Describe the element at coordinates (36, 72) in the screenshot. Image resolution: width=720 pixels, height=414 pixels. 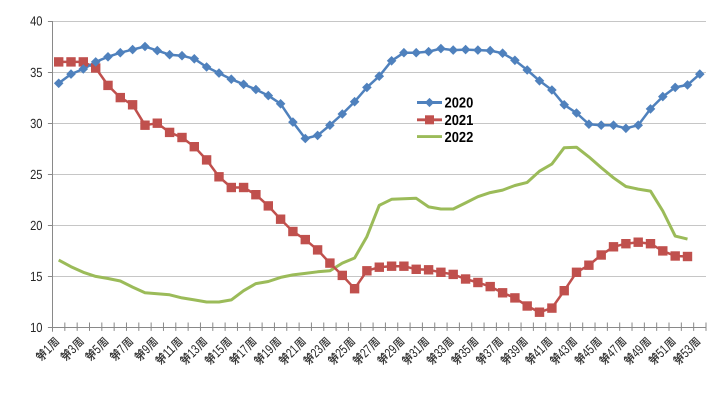
I see `svg-text: 35` at that location.